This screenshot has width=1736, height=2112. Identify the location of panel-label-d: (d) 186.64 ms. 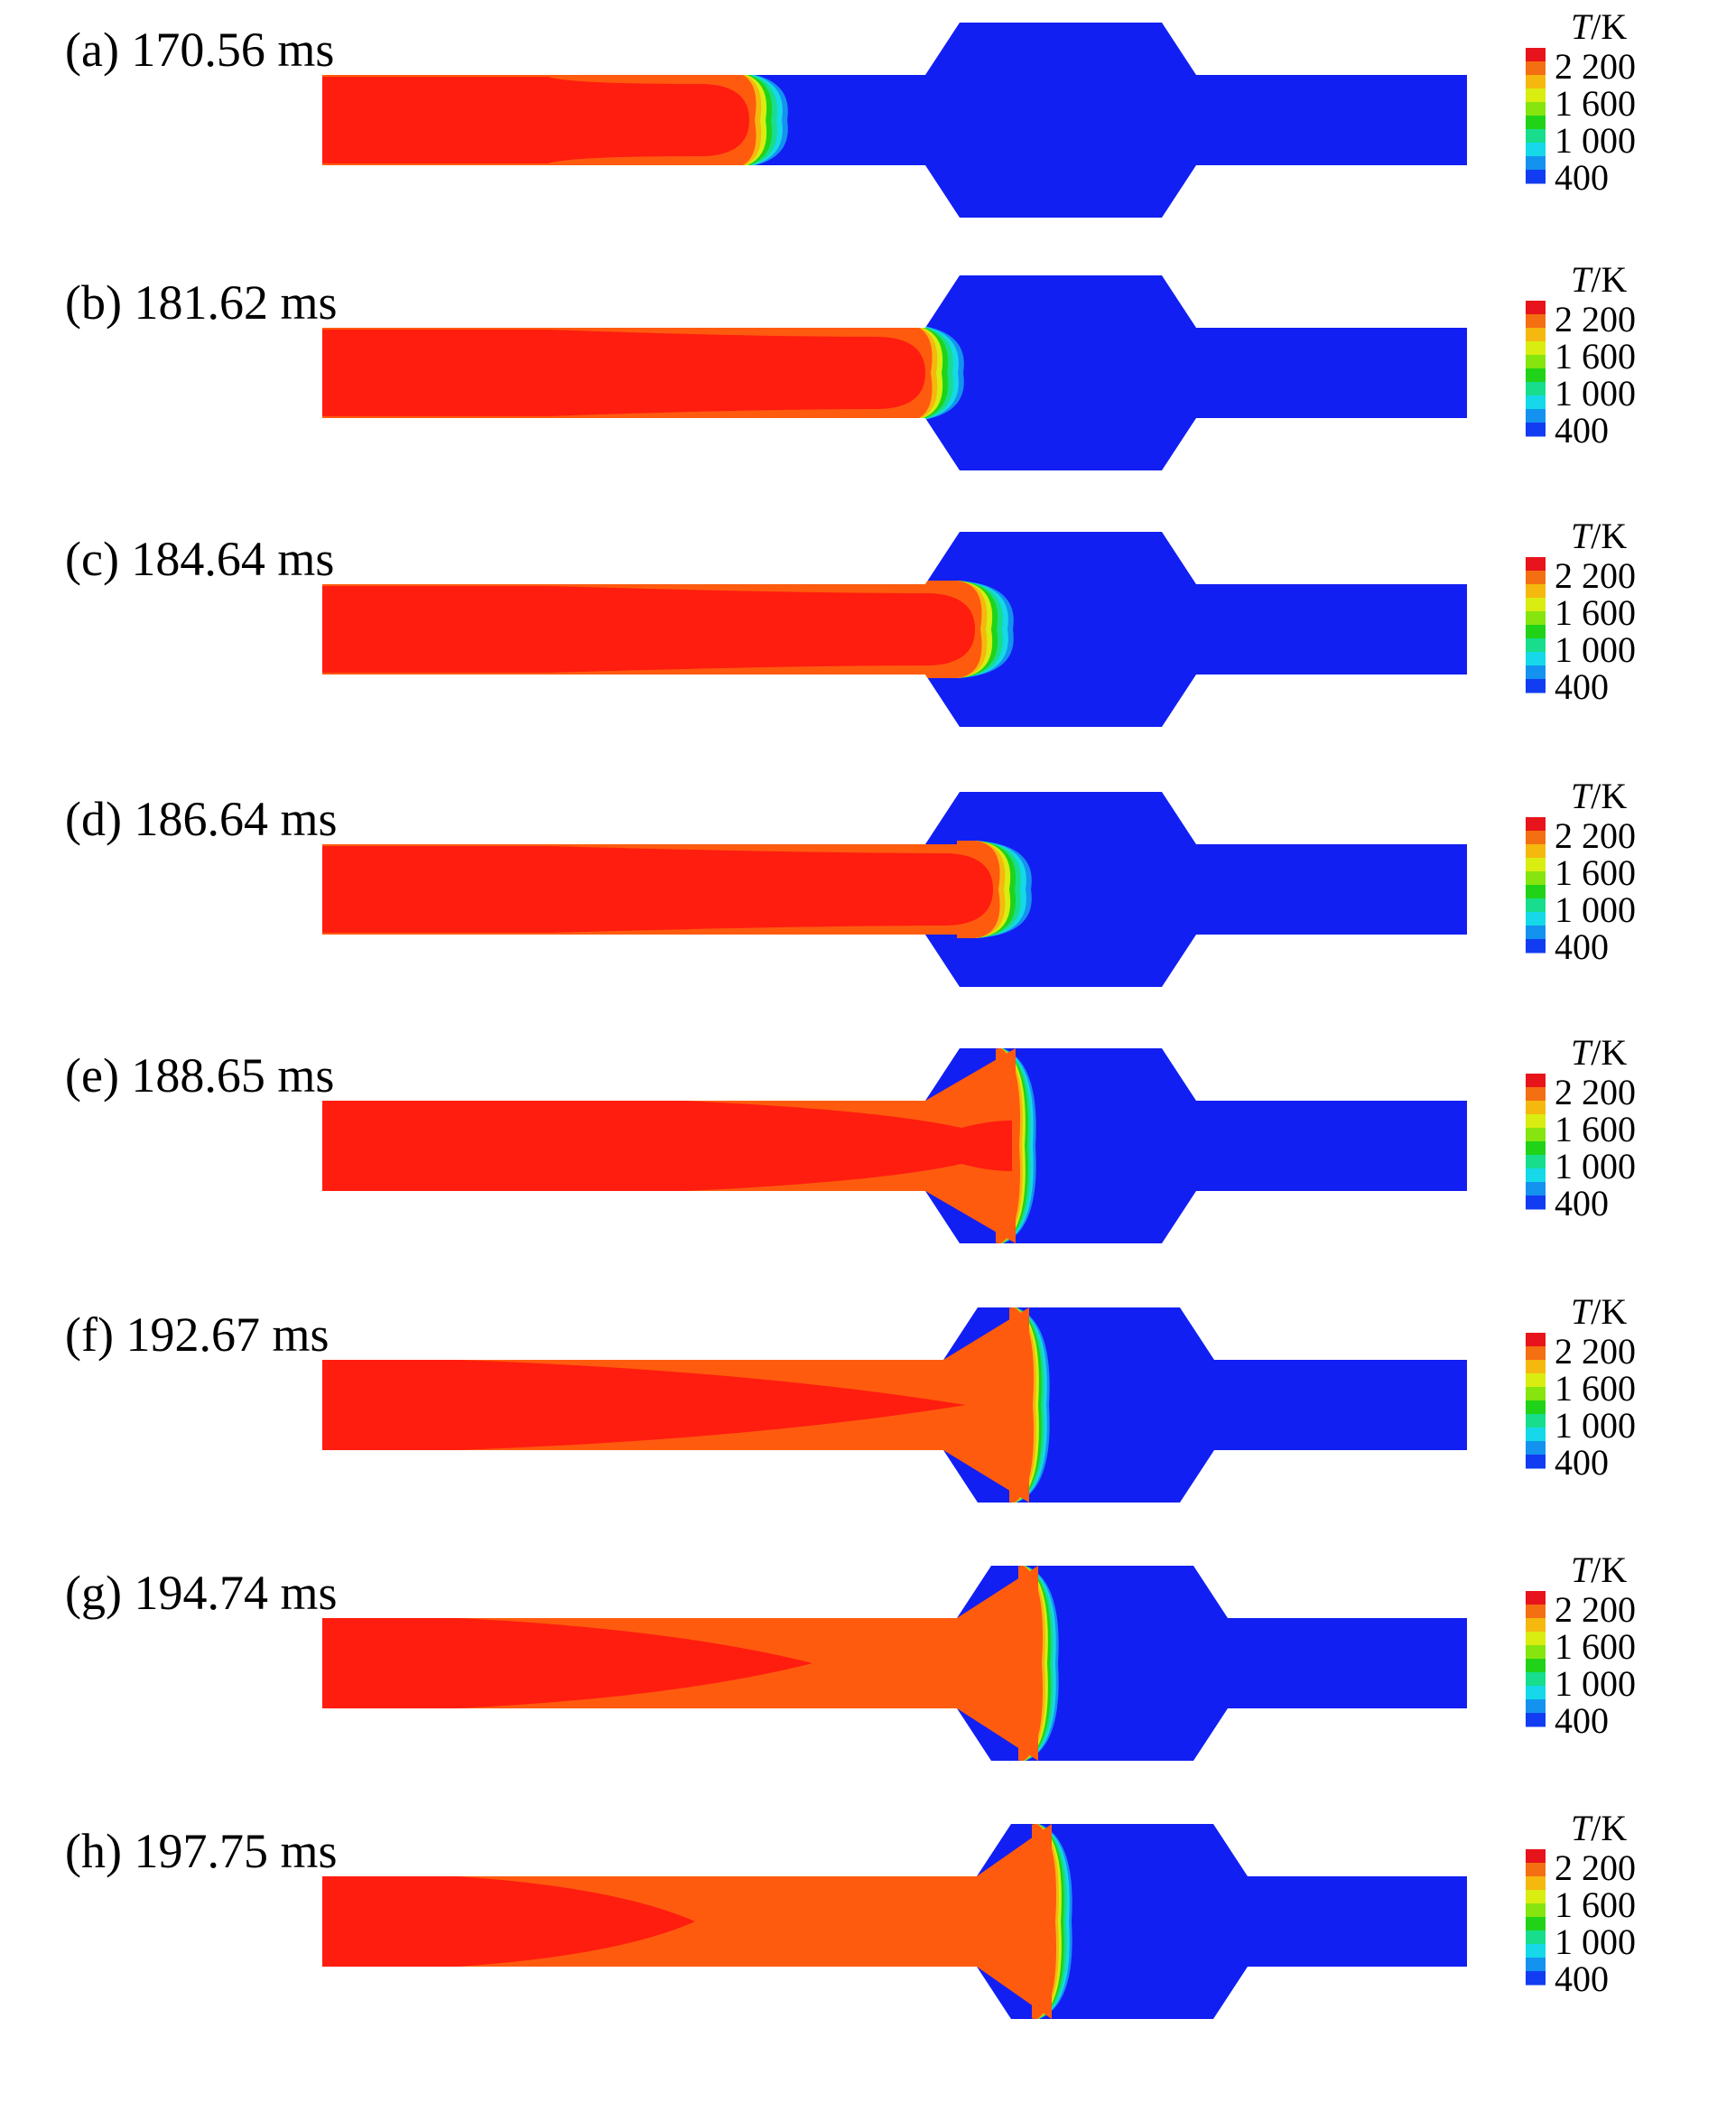
(201, 819).